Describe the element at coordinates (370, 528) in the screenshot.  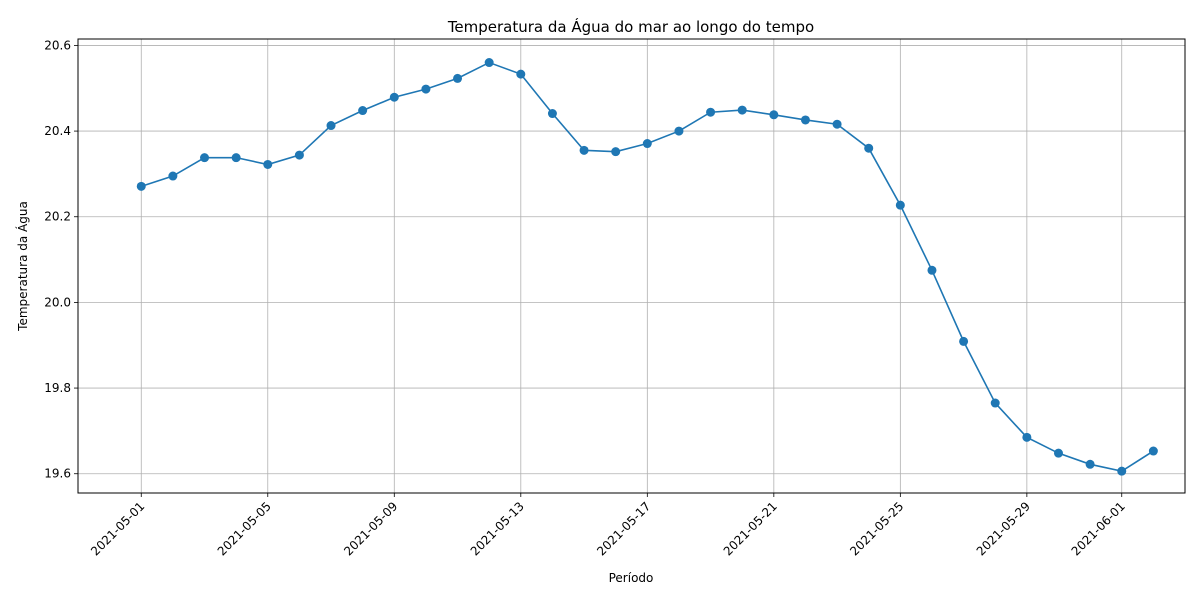
I see `x-tick-label: 2021-05-09` at that location.